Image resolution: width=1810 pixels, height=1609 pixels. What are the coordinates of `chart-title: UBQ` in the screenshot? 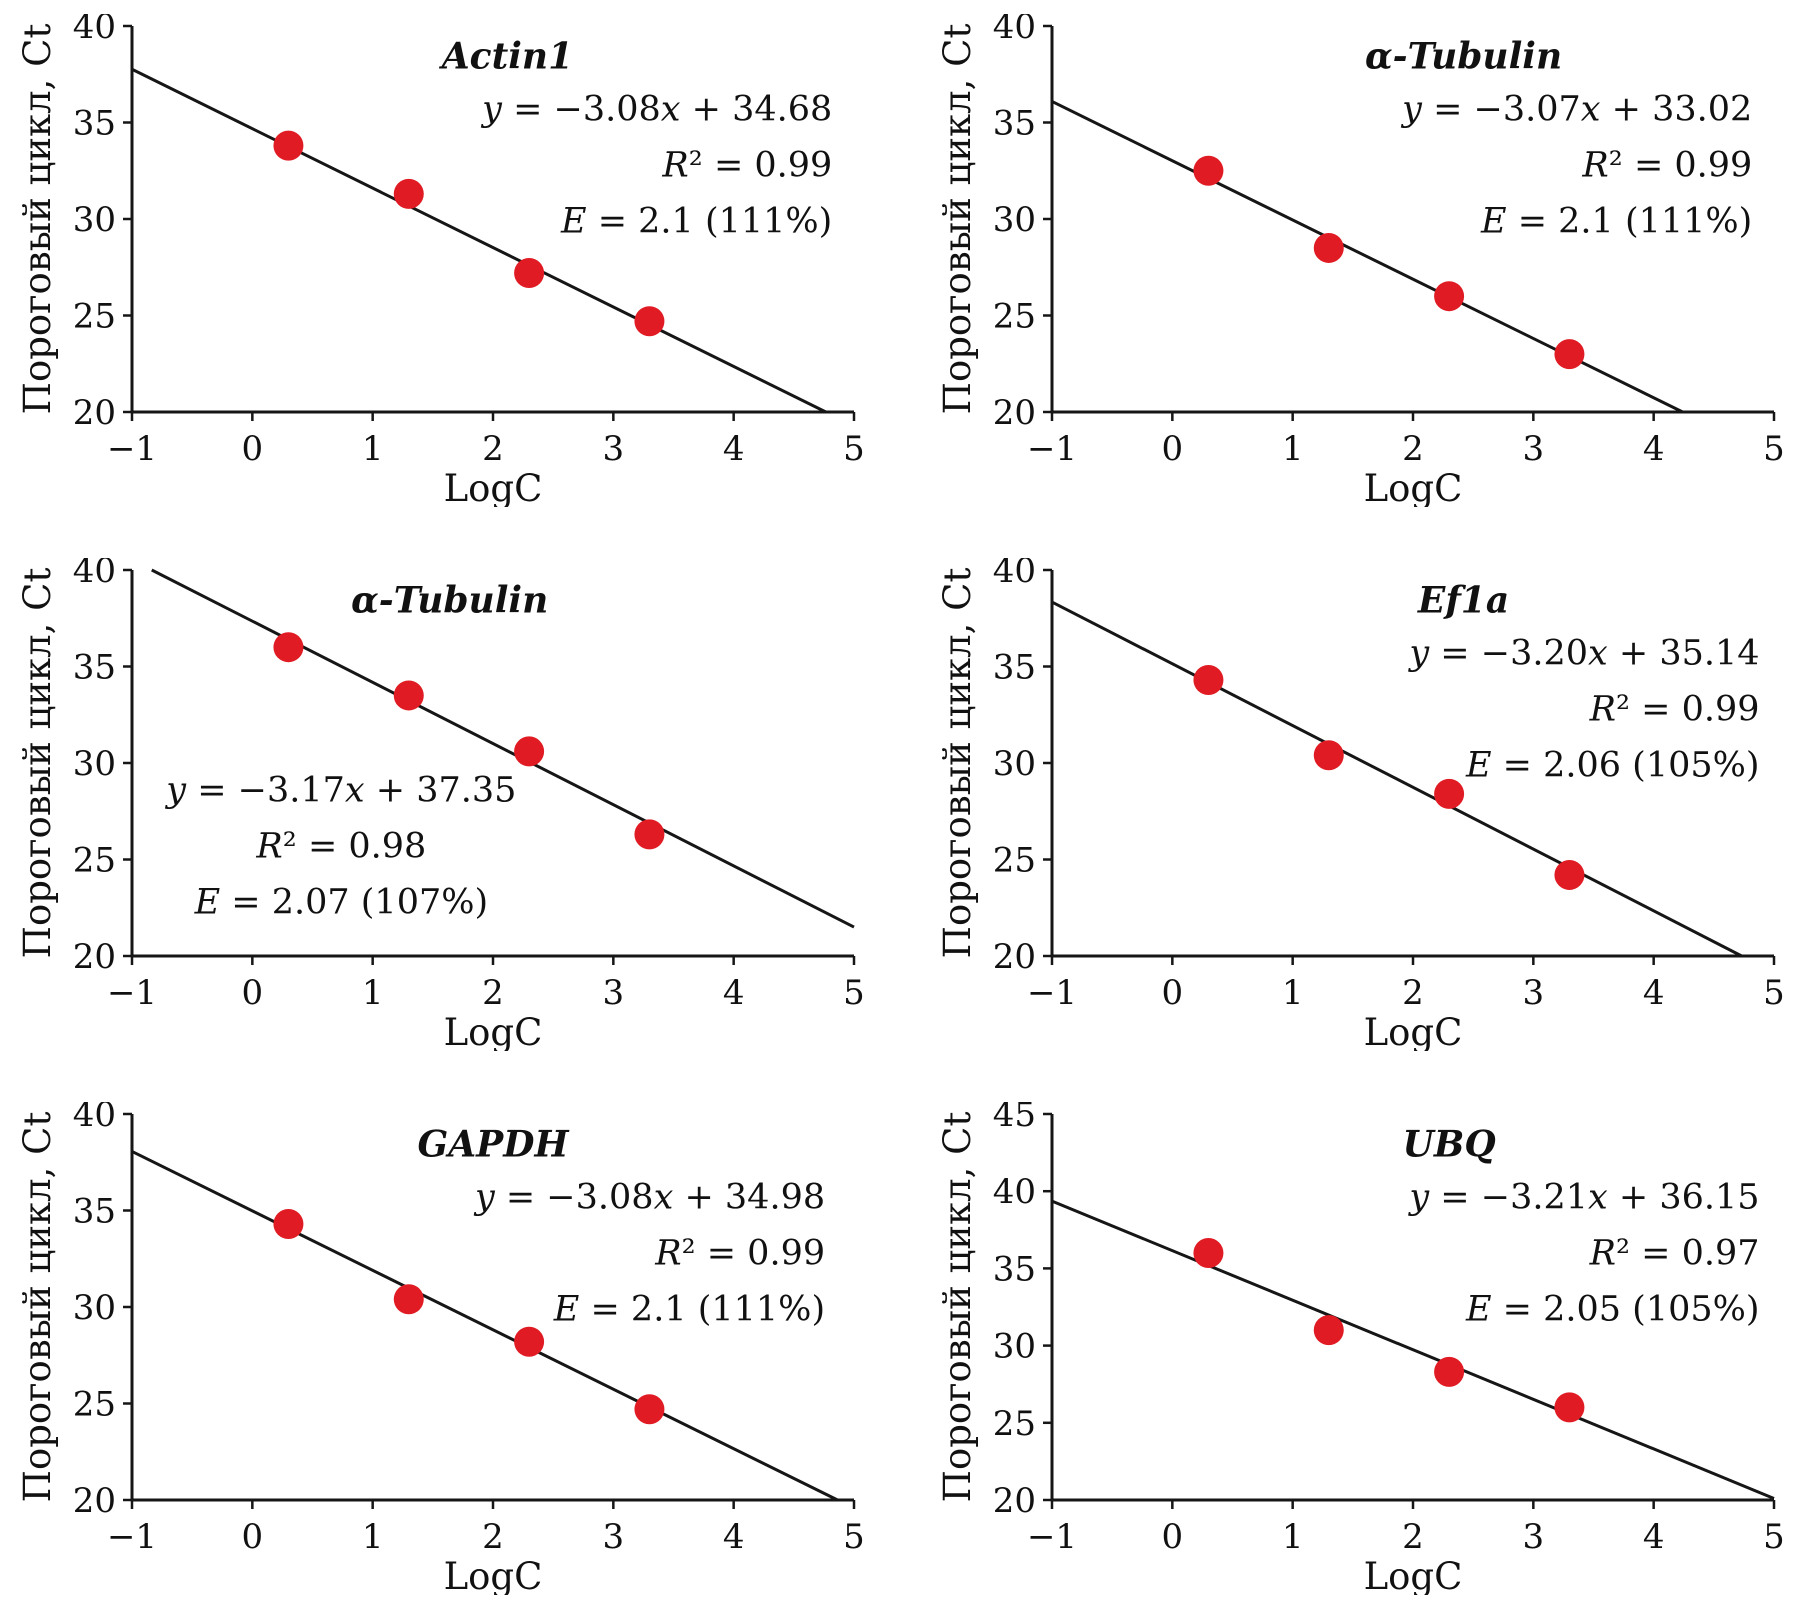 It's located at (1449, 1144).